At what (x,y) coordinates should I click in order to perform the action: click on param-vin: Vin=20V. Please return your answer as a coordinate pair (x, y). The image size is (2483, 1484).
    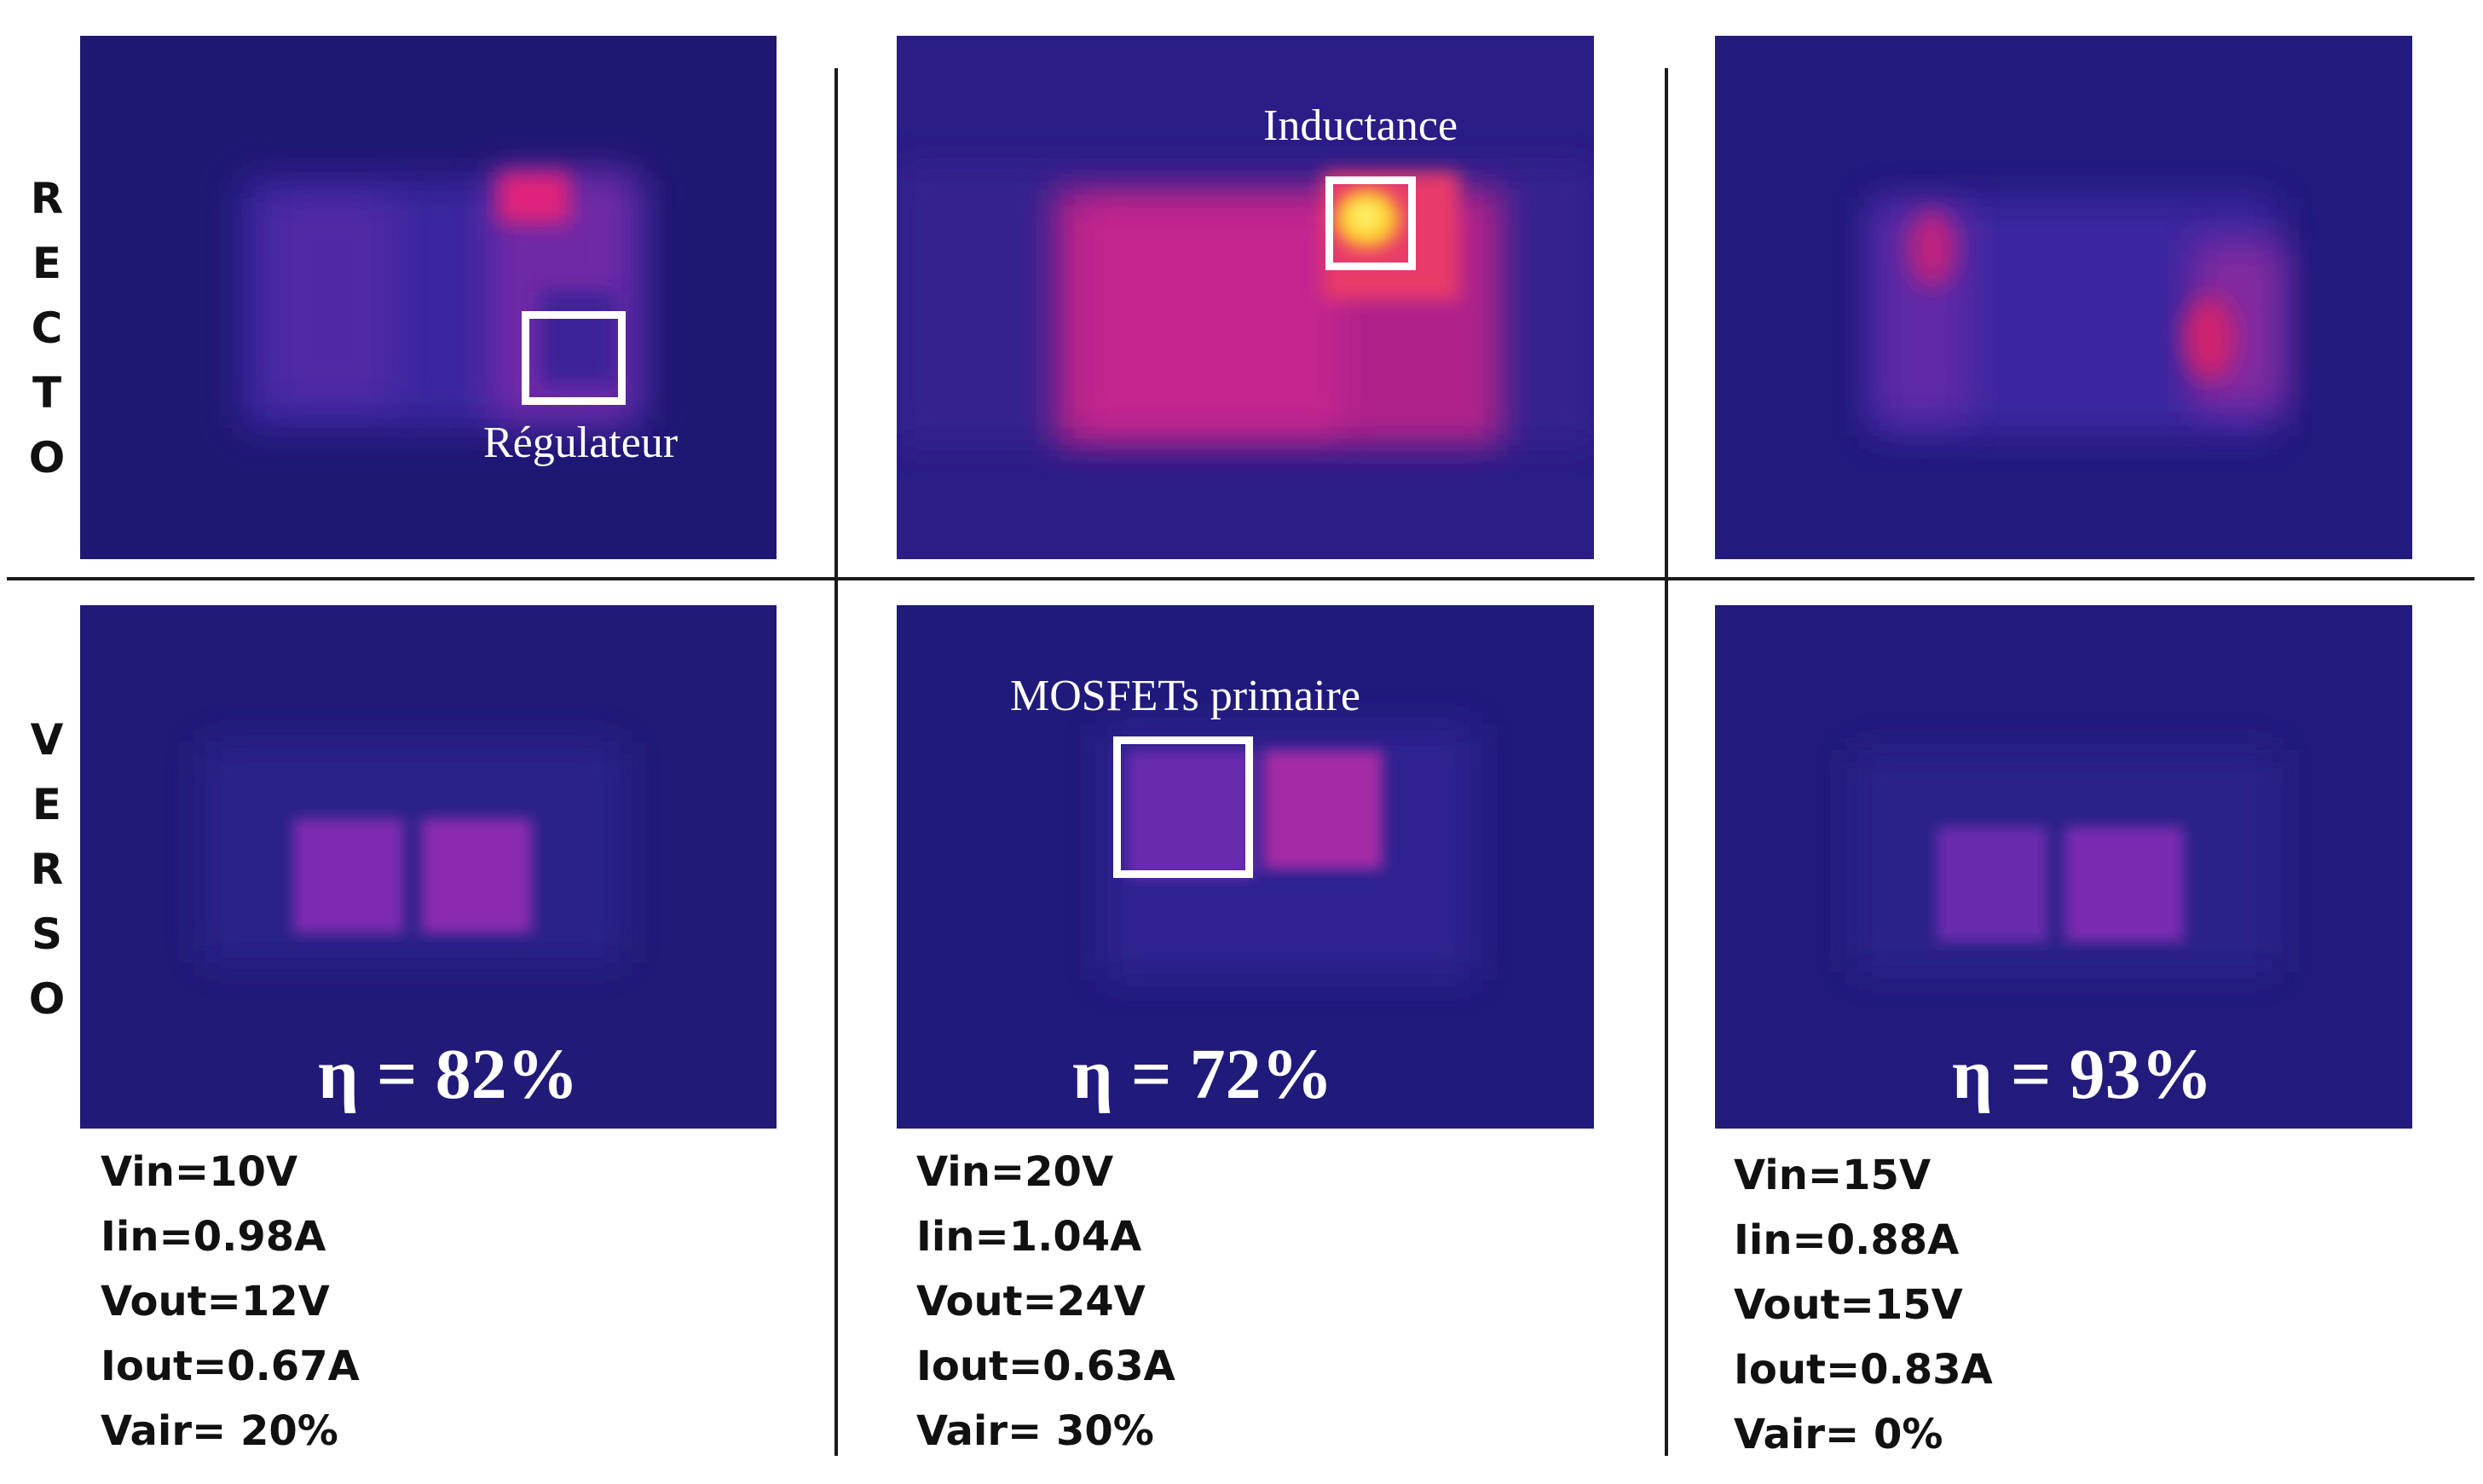
    Looking at the image, I should click on (1015, 1172).